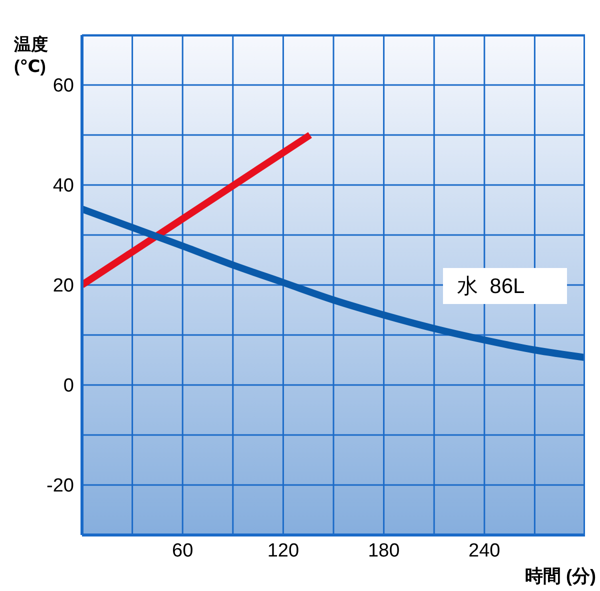  Describe the element at coordinates (384, 551) in the screenshot. I see `x-tick-label: 180` at that location.